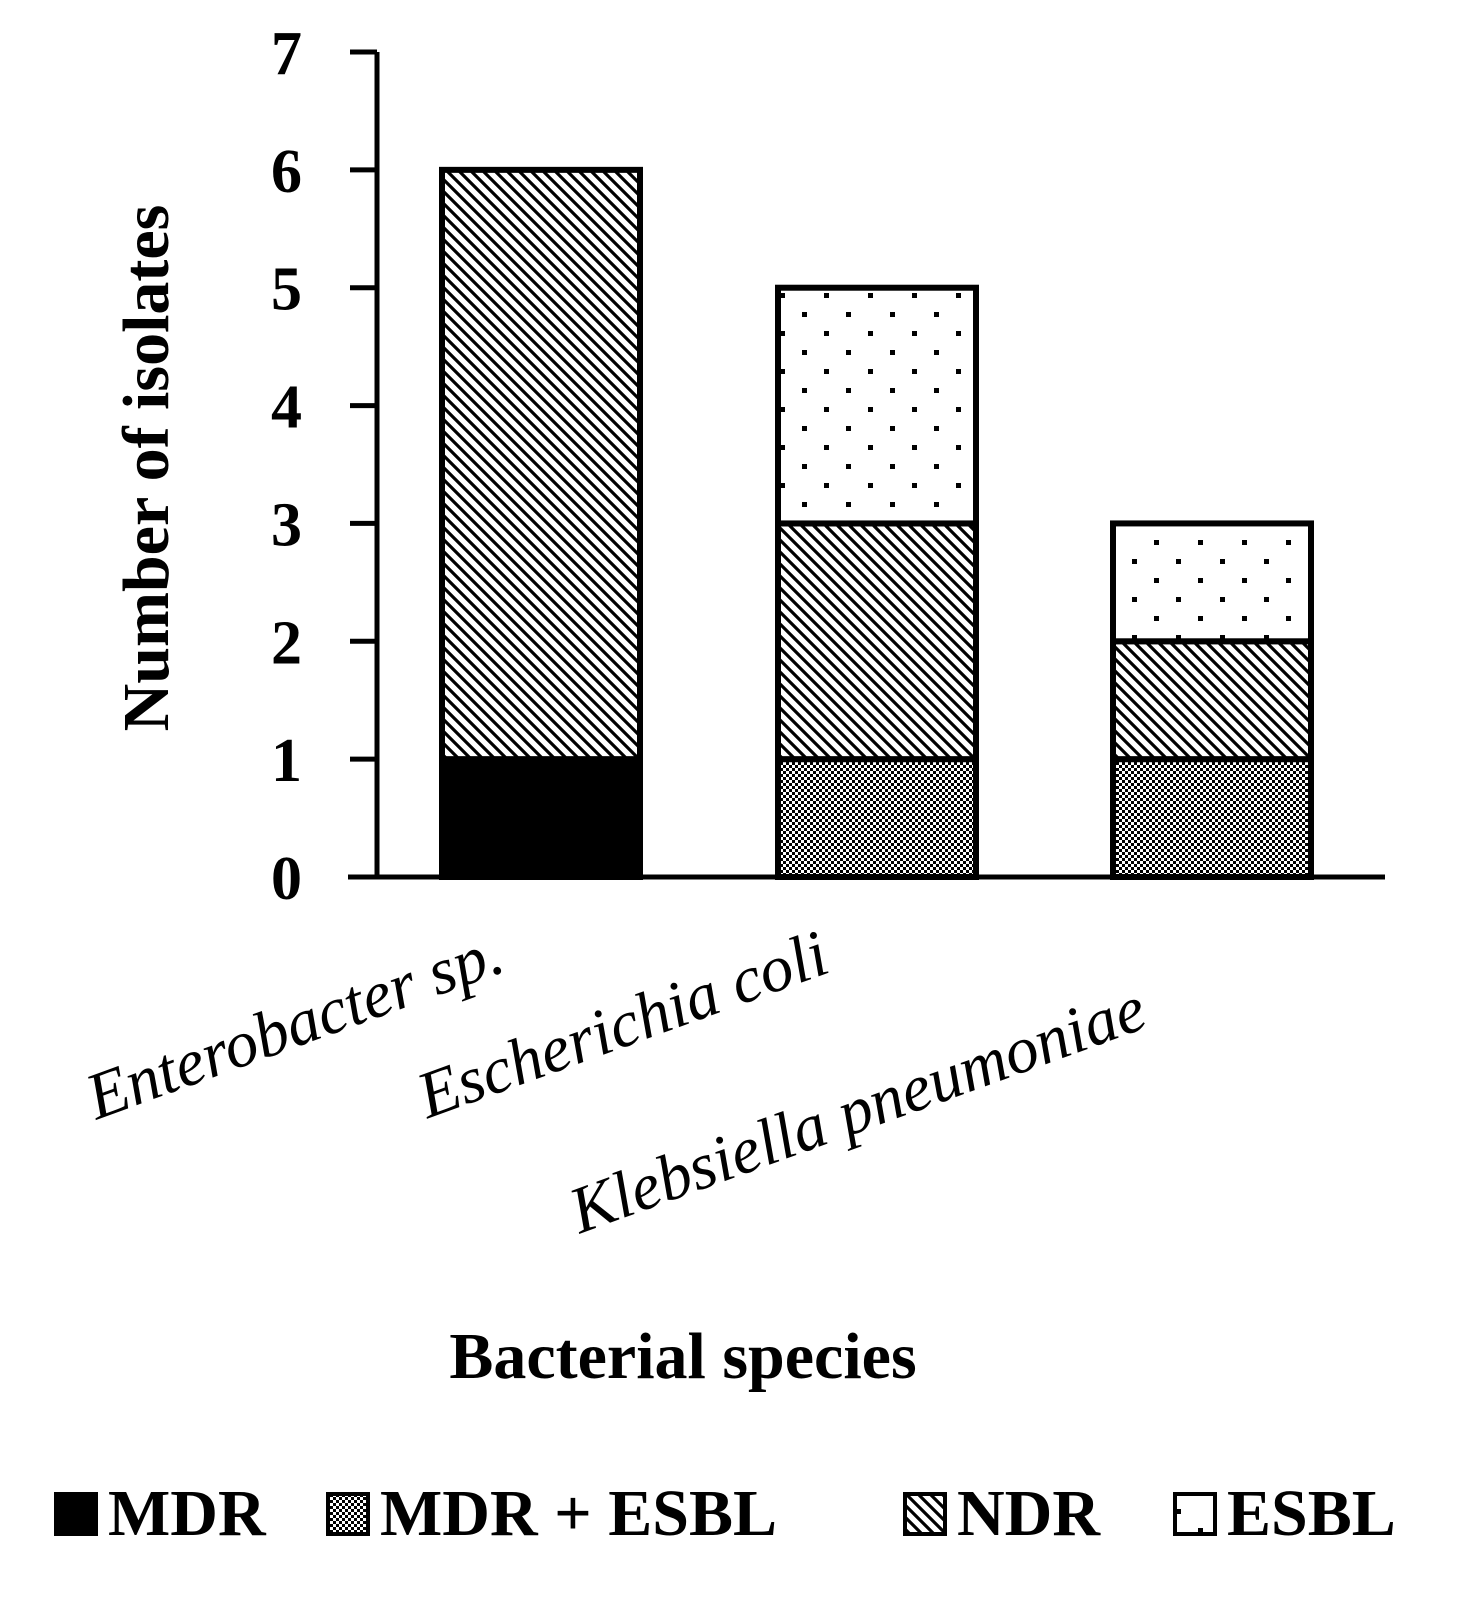 The height and width of the screenshot is (1597, 1484). I want to click on legend-label: MDR, so click(187, 1513).